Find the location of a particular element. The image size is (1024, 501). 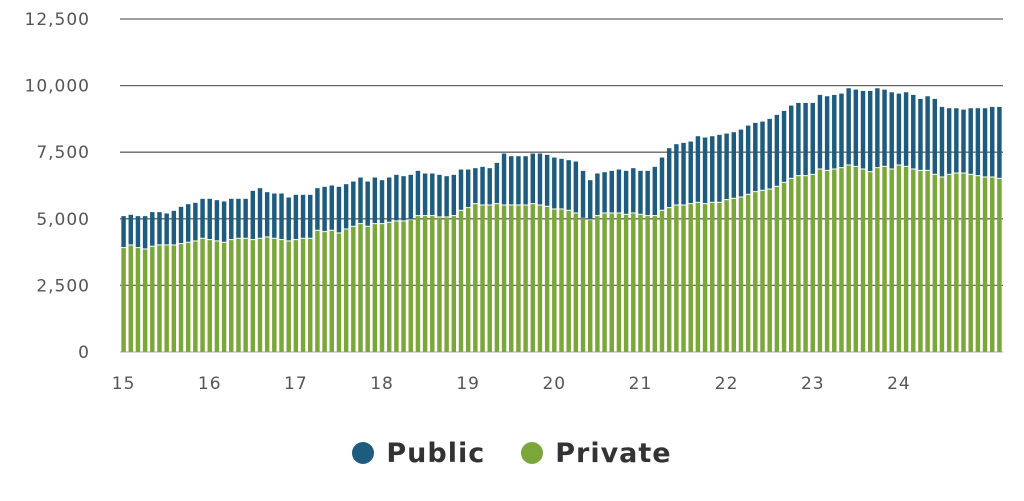

x-tick-label: 19 is located at coordinates (468, 384).